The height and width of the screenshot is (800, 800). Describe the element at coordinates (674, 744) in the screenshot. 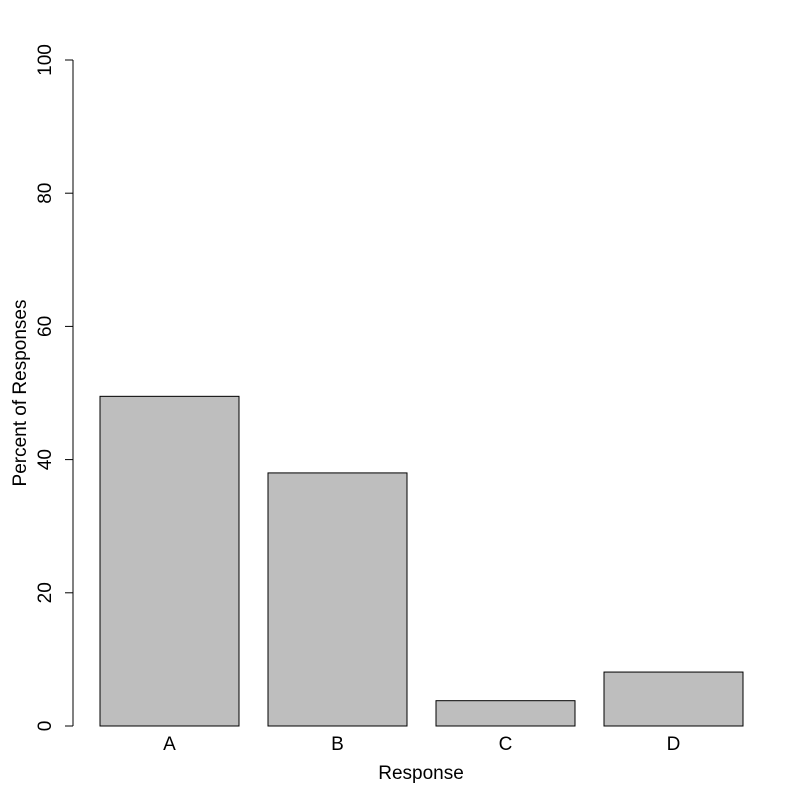

I see `x-tick-label: D` at that location.